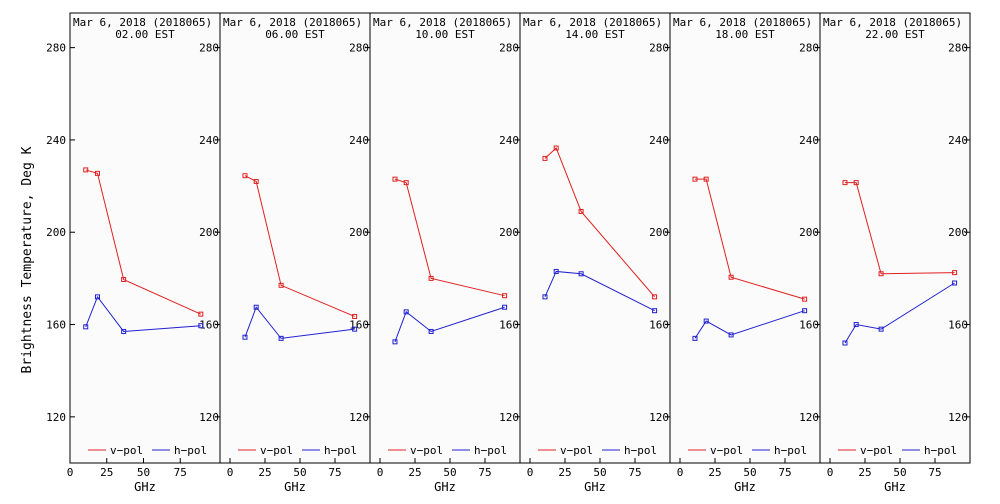  I want to click on panel-subtitle: 10.00 EST, so click(445, 34).